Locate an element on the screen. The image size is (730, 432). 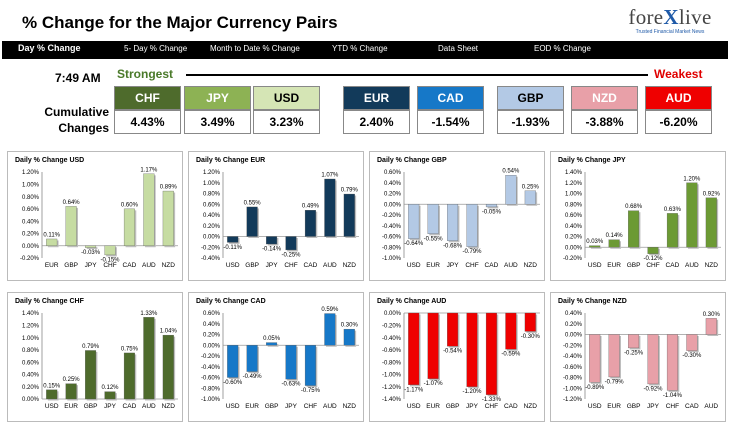
tab-day-change: Day % Change is located at coordinates (49, 48).